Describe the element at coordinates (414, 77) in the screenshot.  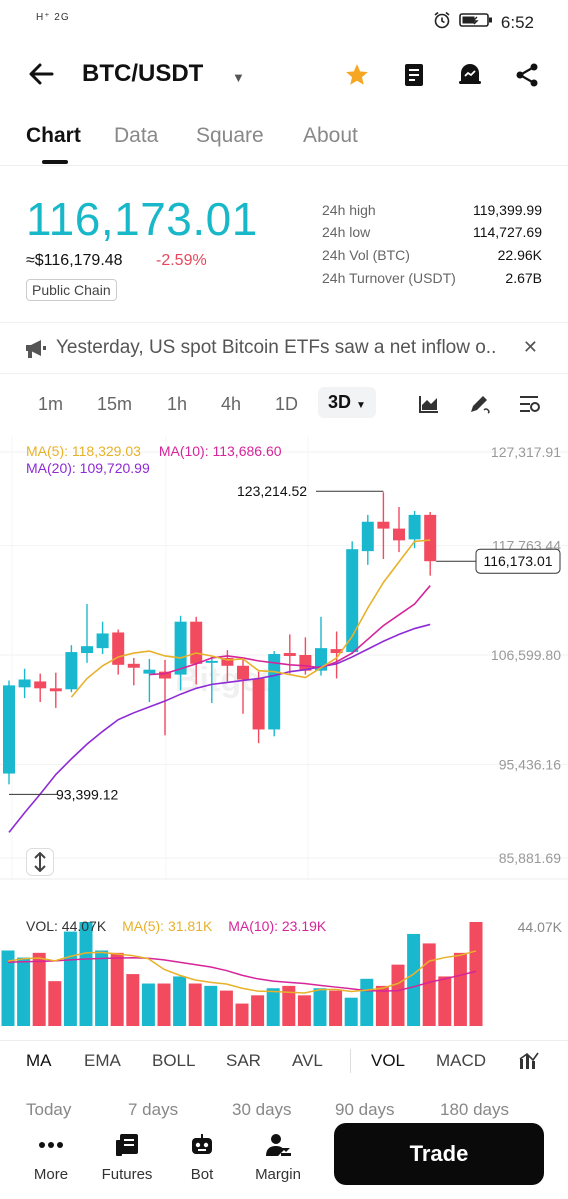
I see `notes-icon` at that location.